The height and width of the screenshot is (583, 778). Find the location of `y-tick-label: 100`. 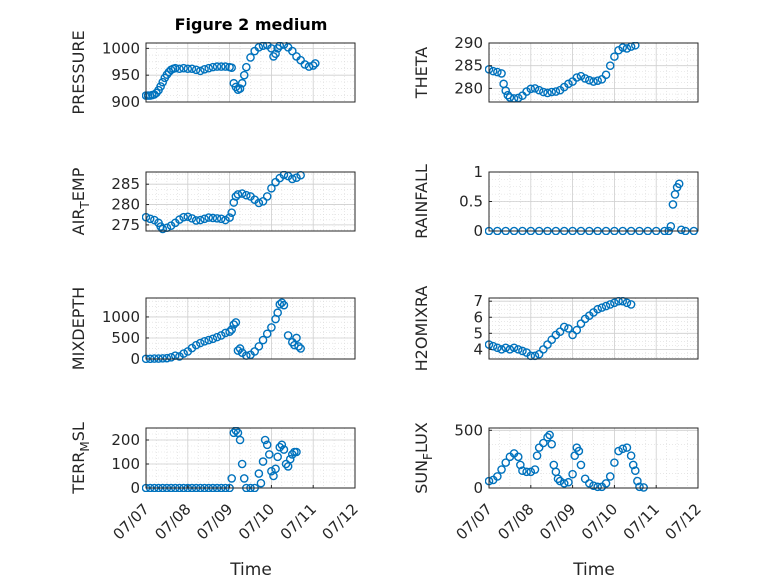

y-tick-label: 100 is located at coordinates (125, 464).